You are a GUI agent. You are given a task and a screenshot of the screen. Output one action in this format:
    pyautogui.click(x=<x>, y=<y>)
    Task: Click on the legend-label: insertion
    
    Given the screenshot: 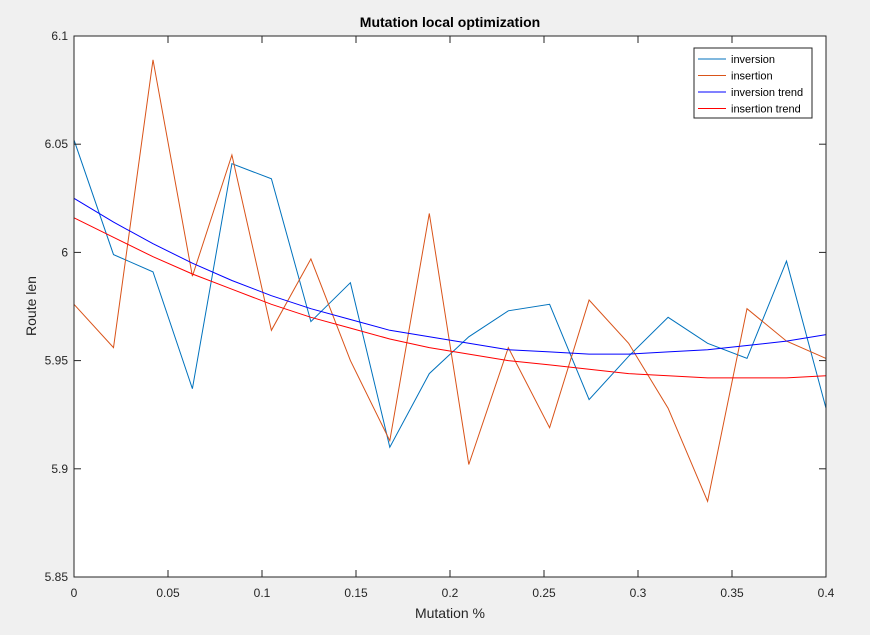 What is the action you would take?
    pyautogui.click(x=752, y=77)
    